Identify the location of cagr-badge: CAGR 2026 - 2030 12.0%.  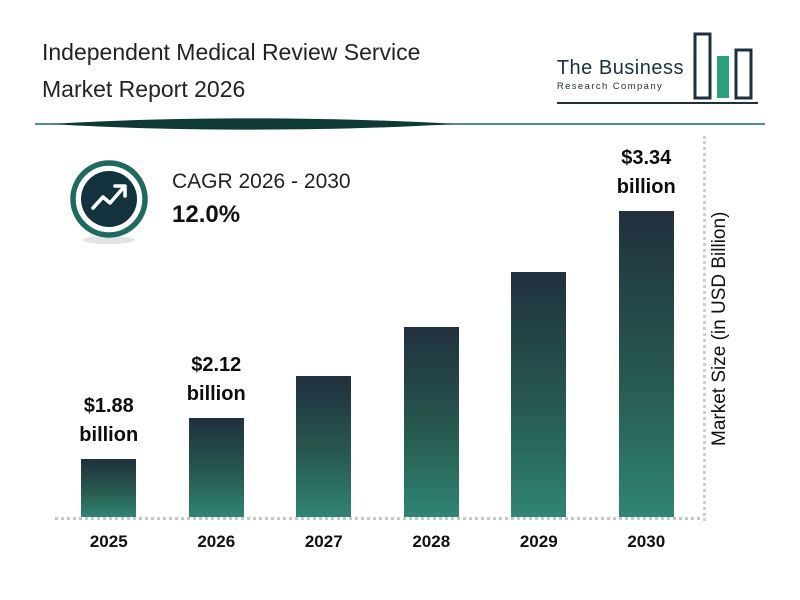
(209, 202).